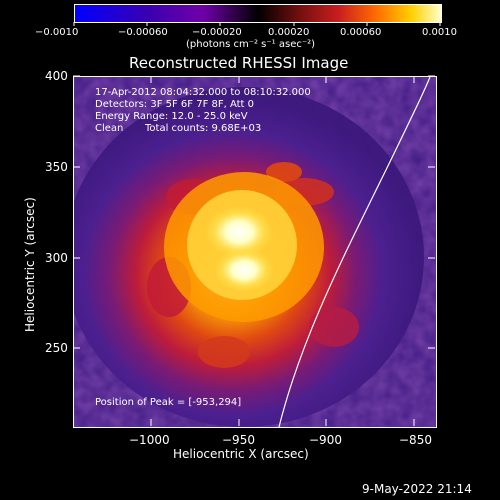 The height and width of the screenshot is (500, 500). What do you see at coordinates (168, 402) in the screenshot?
I see `info-peak: Position of Peak = [-953,294]` at bounding box center [168, 402].